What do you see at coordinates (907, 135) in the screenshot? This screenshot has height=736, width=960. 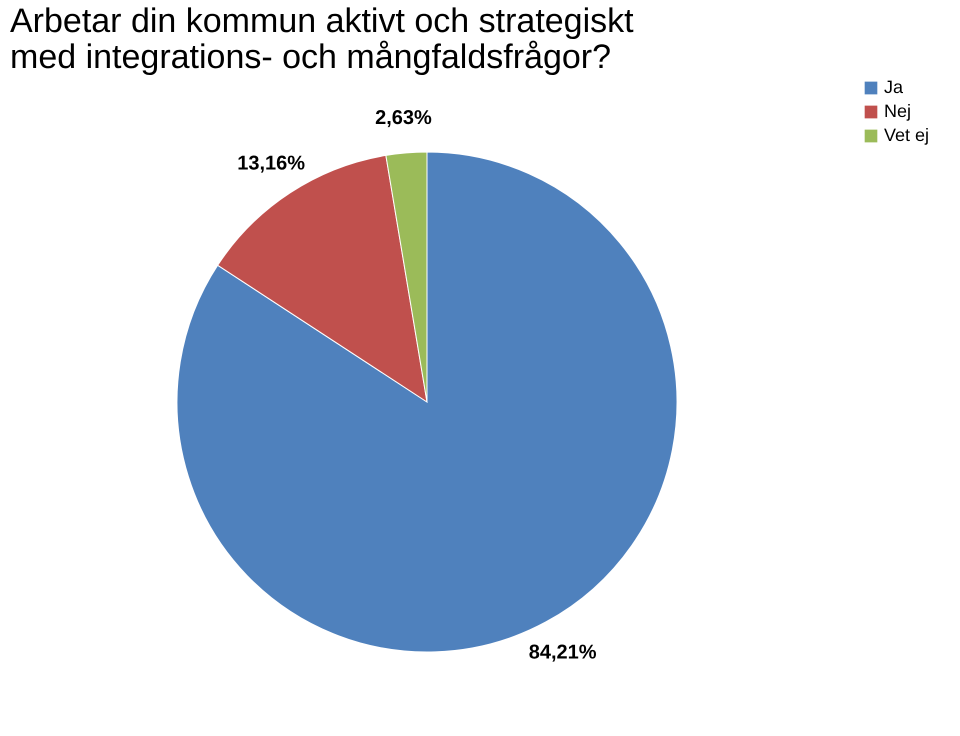 I see `legend-label: Vet ej` at bounding box center [907, 135].